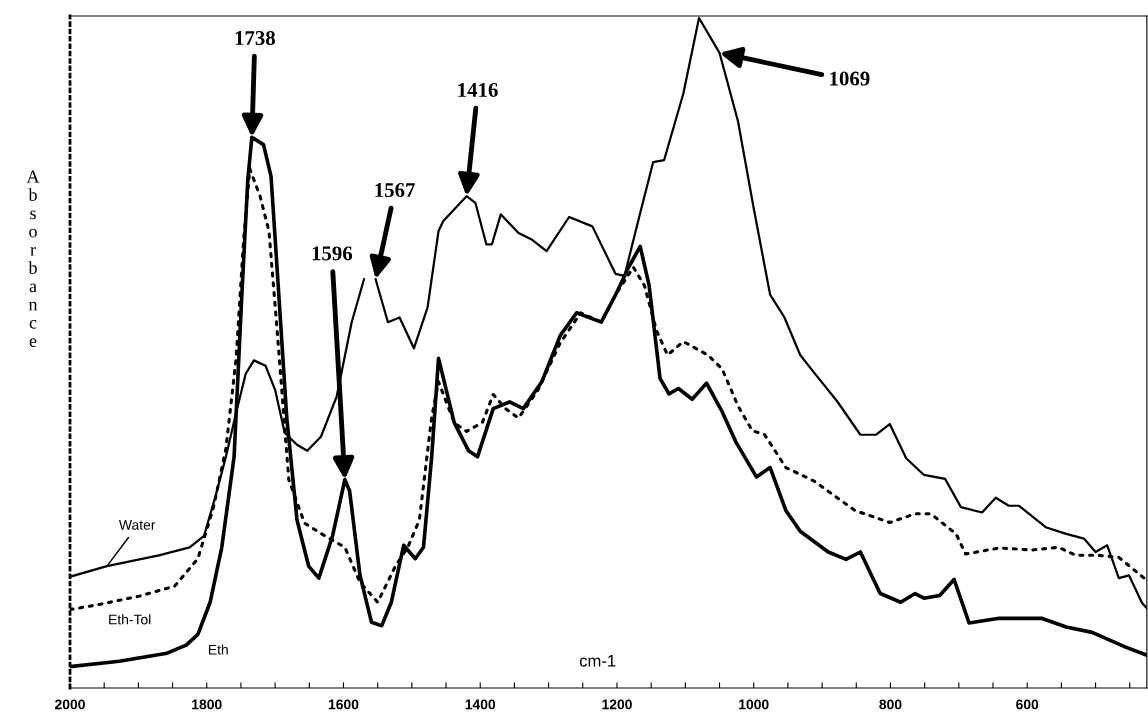 The width and height of the screenshot is (1148, 728). What do you see at coordinates (754, 704) in the screenshot?
I see `x-tick-label: 1000` at bounding box center [754, 704].